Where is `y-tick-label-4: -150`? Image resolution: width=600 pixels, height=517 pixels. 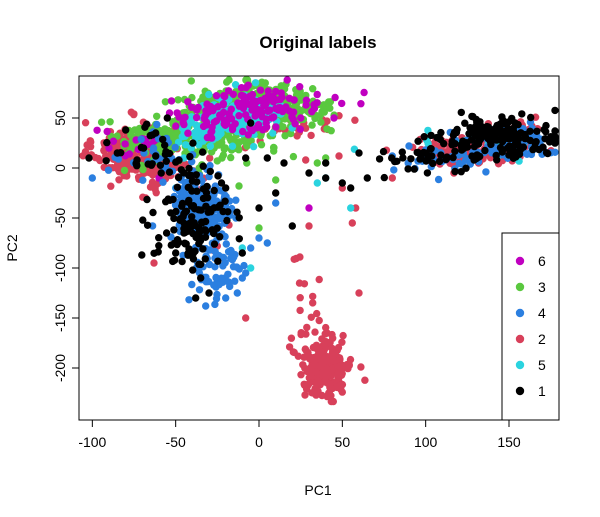 y-tick-label-4: -150 is located at coordinates (60, 318).